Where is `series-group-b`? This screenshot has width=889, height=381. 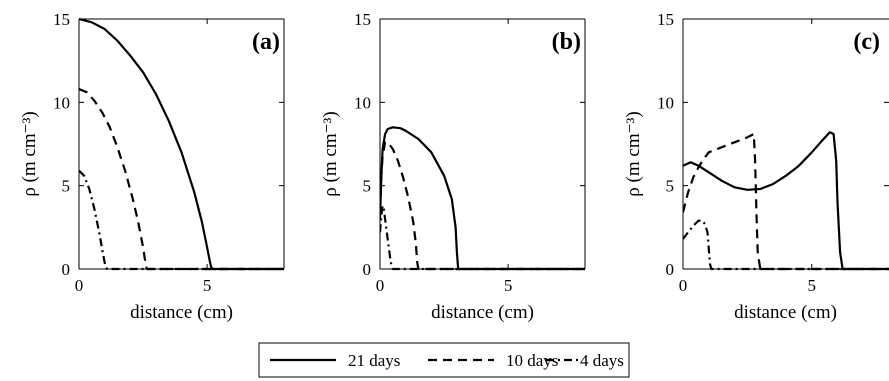
series-group-b is located at coordinates (482, 198).